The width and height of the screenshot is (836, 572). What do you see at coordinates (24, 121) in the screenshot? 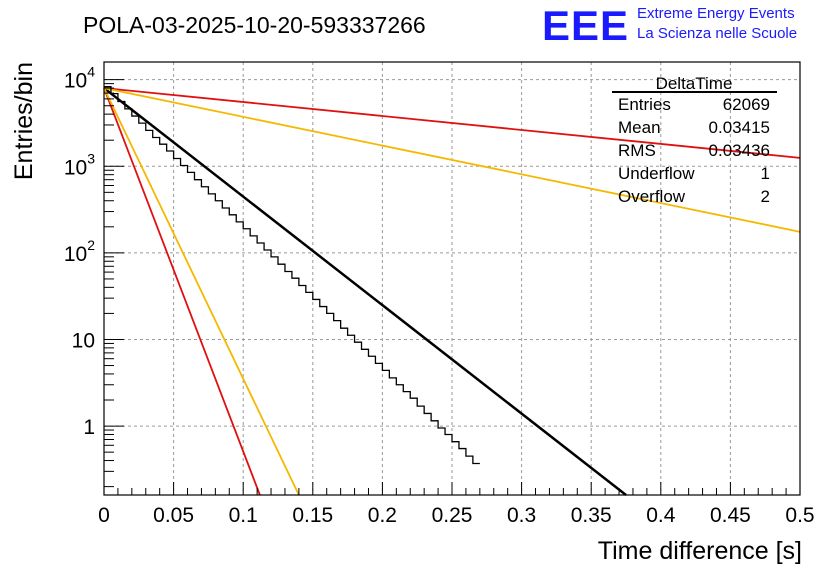
I see `y-axis-label: Entries/bin` at bounding box center [24, 121].